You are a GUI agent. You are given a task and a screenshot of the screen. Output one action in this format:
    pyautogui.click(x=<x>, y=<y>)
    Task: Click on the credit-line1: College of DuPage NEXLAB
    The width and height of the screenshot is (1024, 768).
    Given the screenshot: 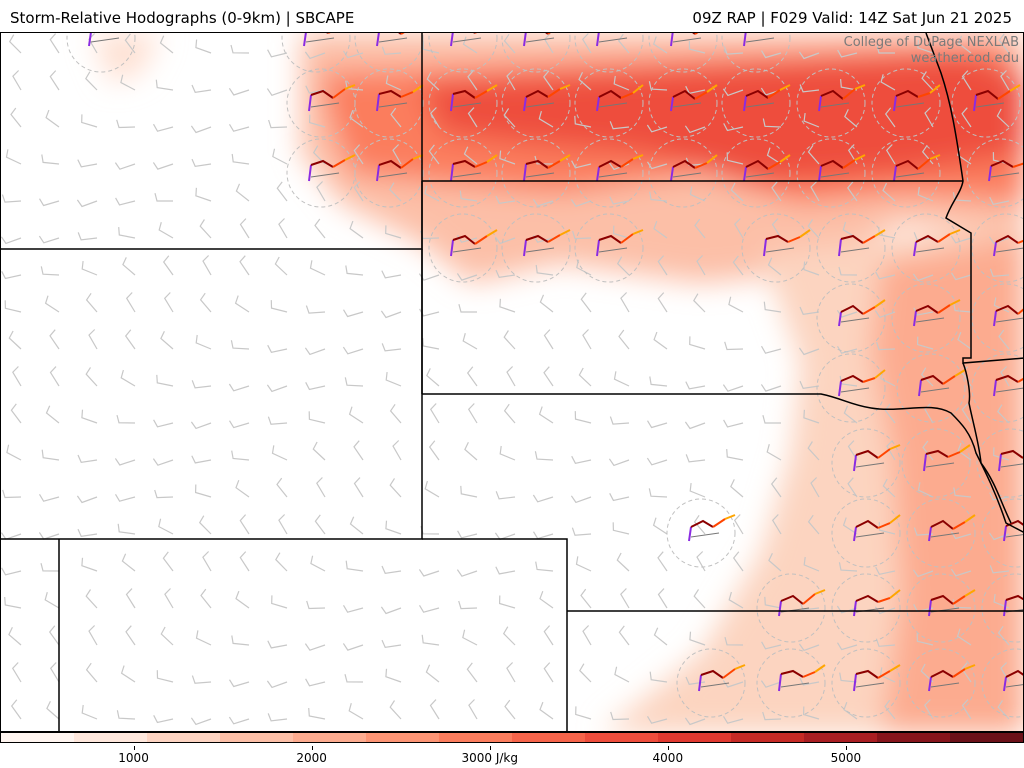 What is the action you would take?
    pyautogui.click(x=931, y=42)
    